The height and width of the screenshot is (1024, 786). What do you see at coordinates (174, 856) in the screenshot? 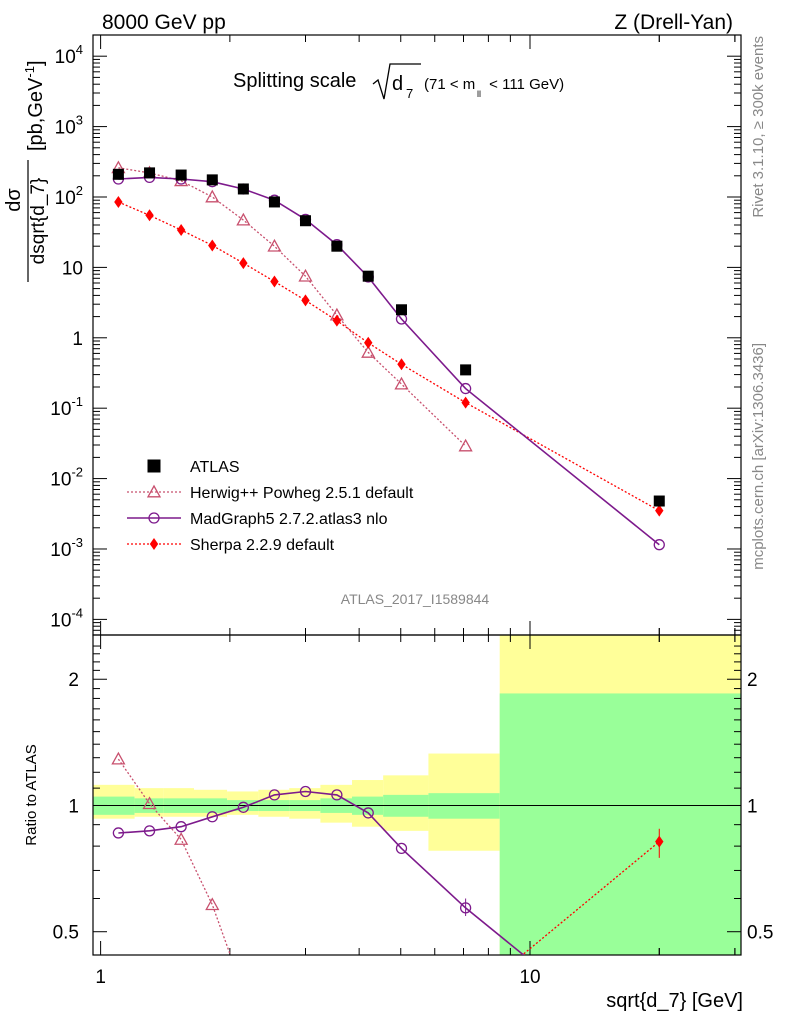
I see `ratio-line-herwig` at bounding box center [174, 856].